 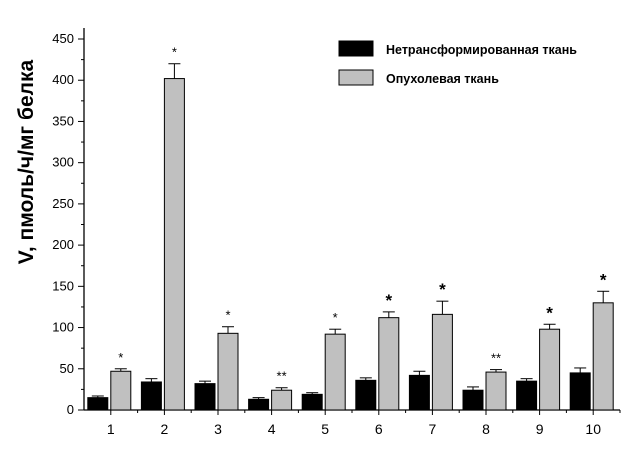 What do you see at coordinates (63, 285) in the screenshot?
I see `y-tick-label: 150` at bounding box center [63, 285].